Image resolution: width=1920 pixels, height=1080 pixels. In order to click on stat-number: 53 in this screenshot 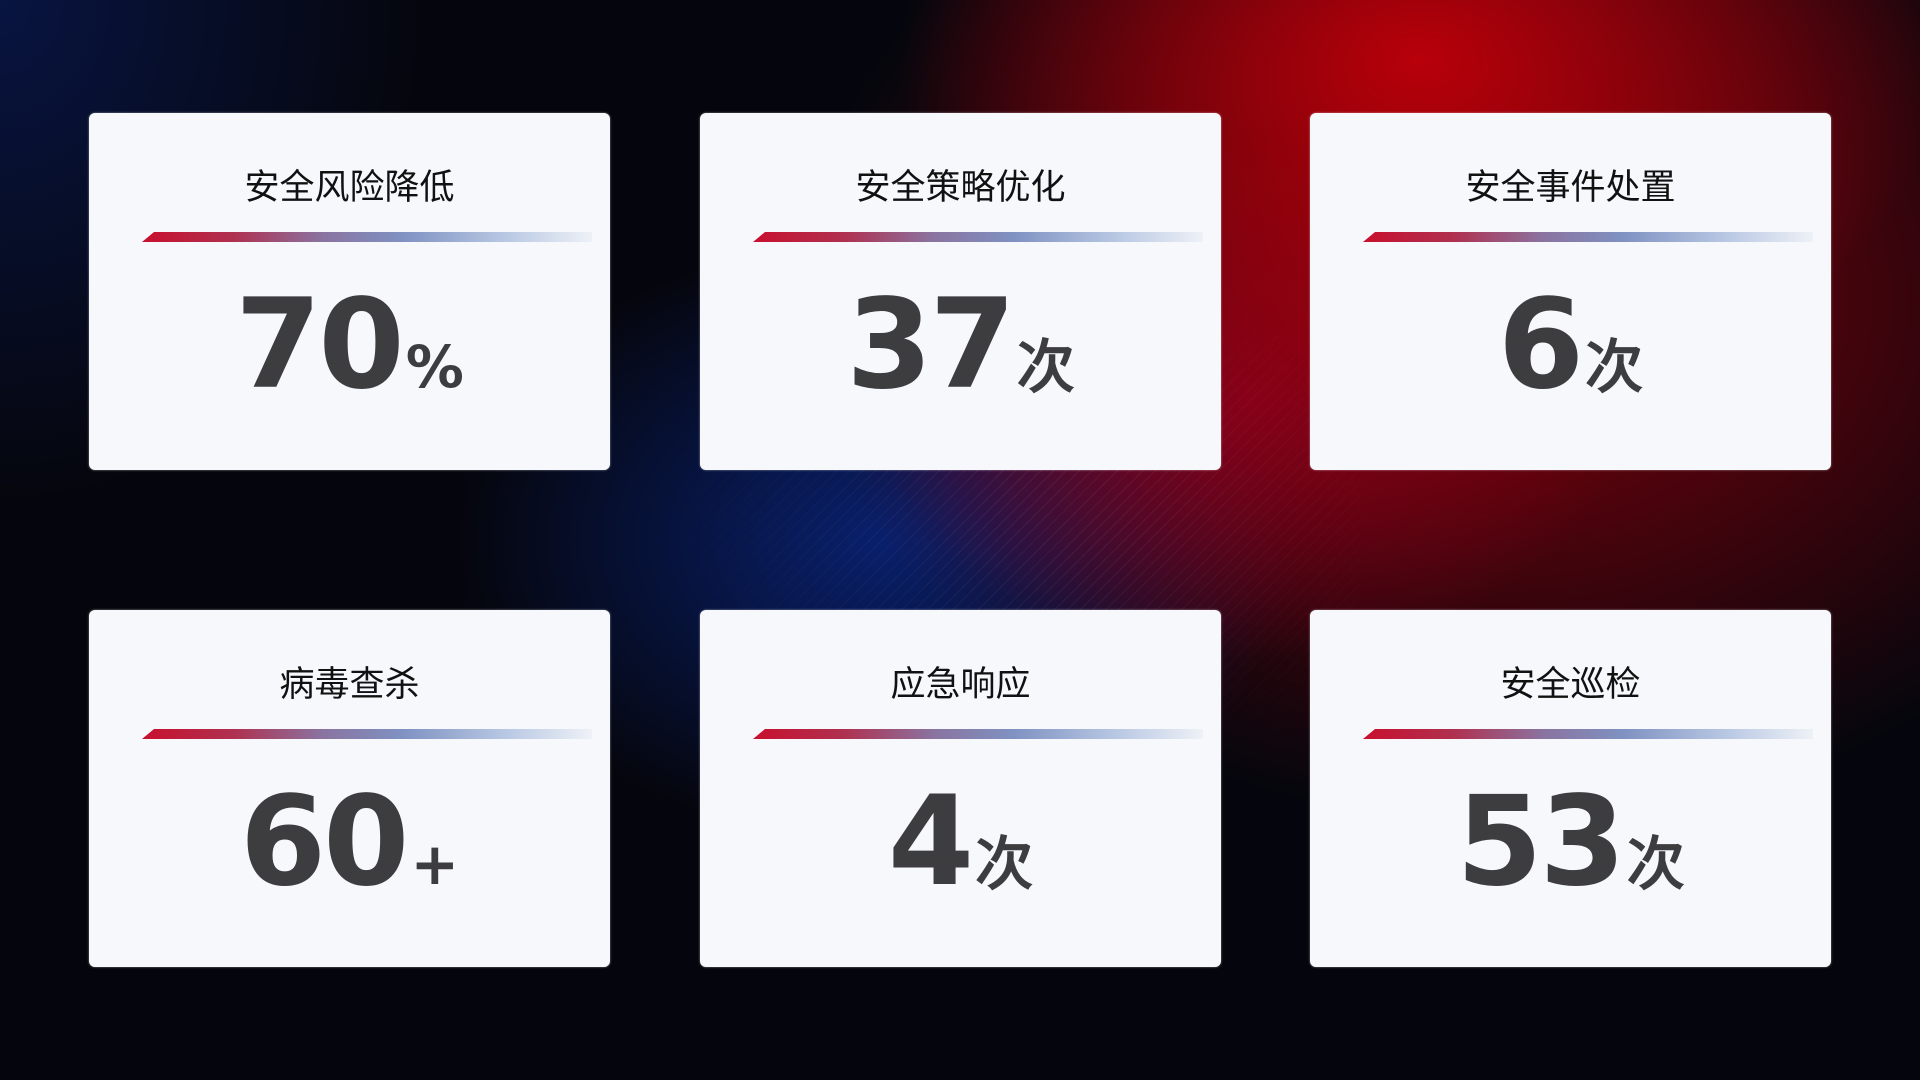, I will do `click(1541, 842)`.